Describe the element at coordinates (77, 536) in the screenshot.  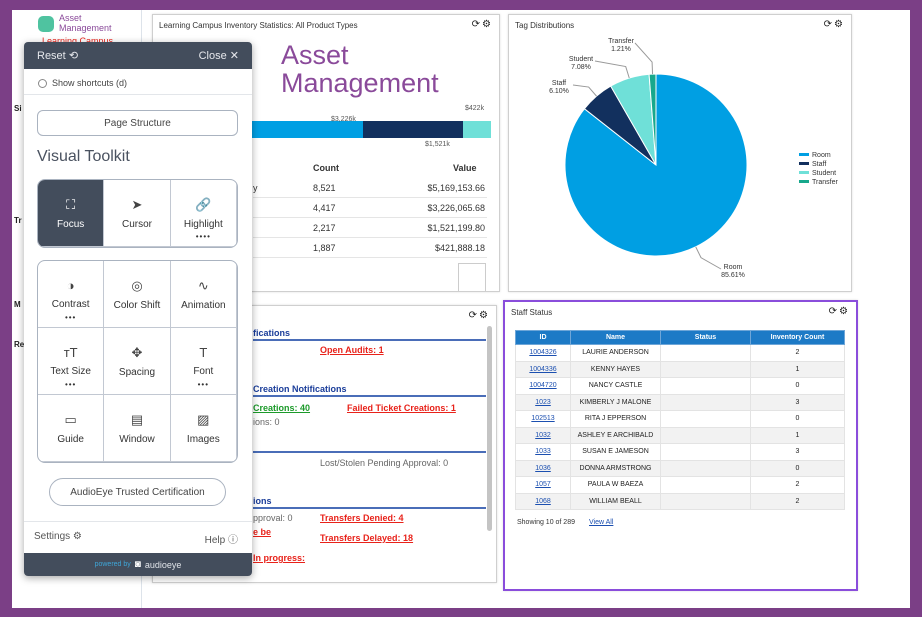
I see `gear-icon: ⚙` at that location.